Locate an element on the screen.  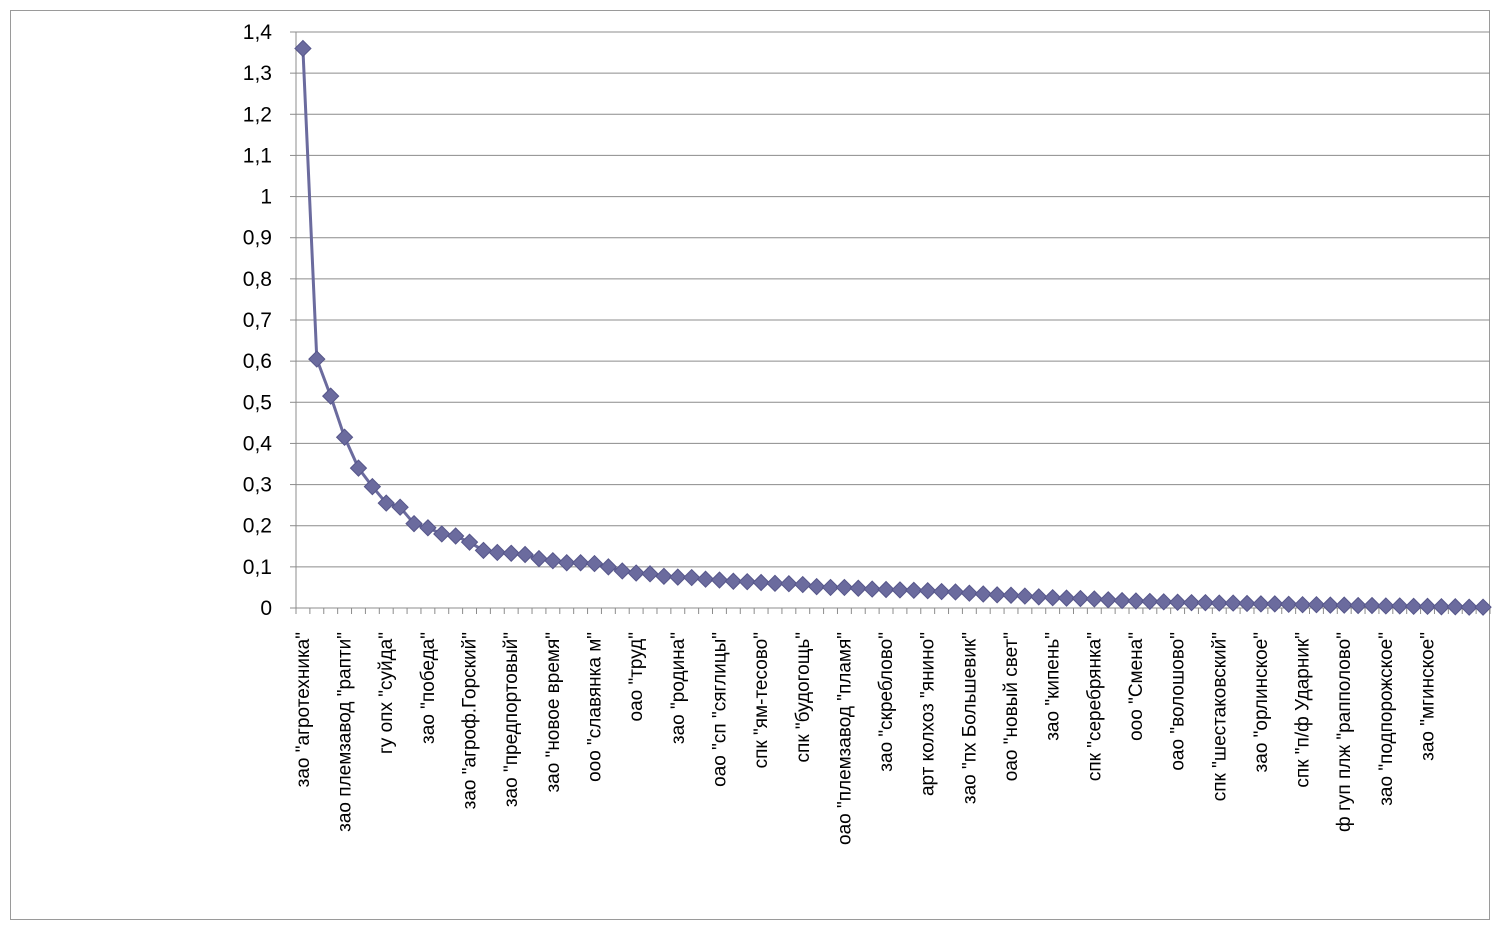
x-tick-label: зао "агротехника" is located at coordinates (303, 709).